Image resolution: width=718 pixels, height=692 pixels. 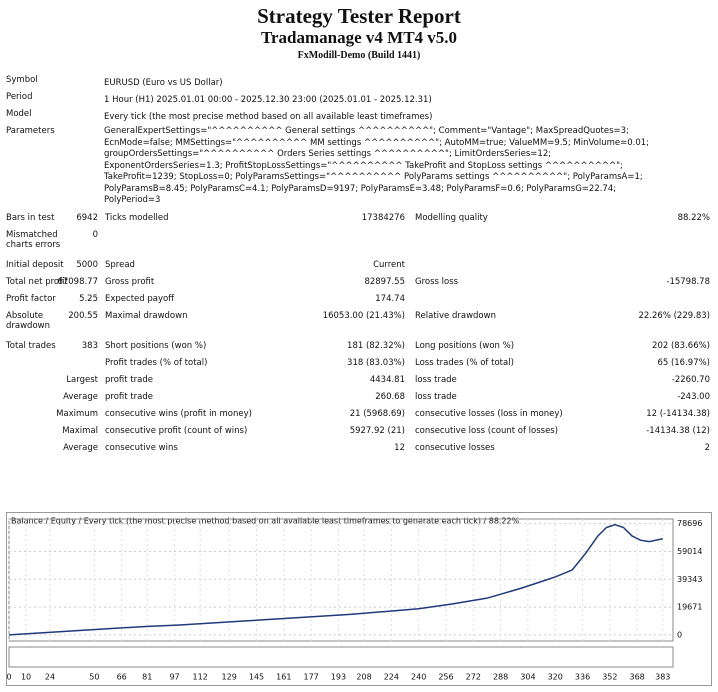 I want to click on y-tick-label: 59014, so click(x=689, y=551).